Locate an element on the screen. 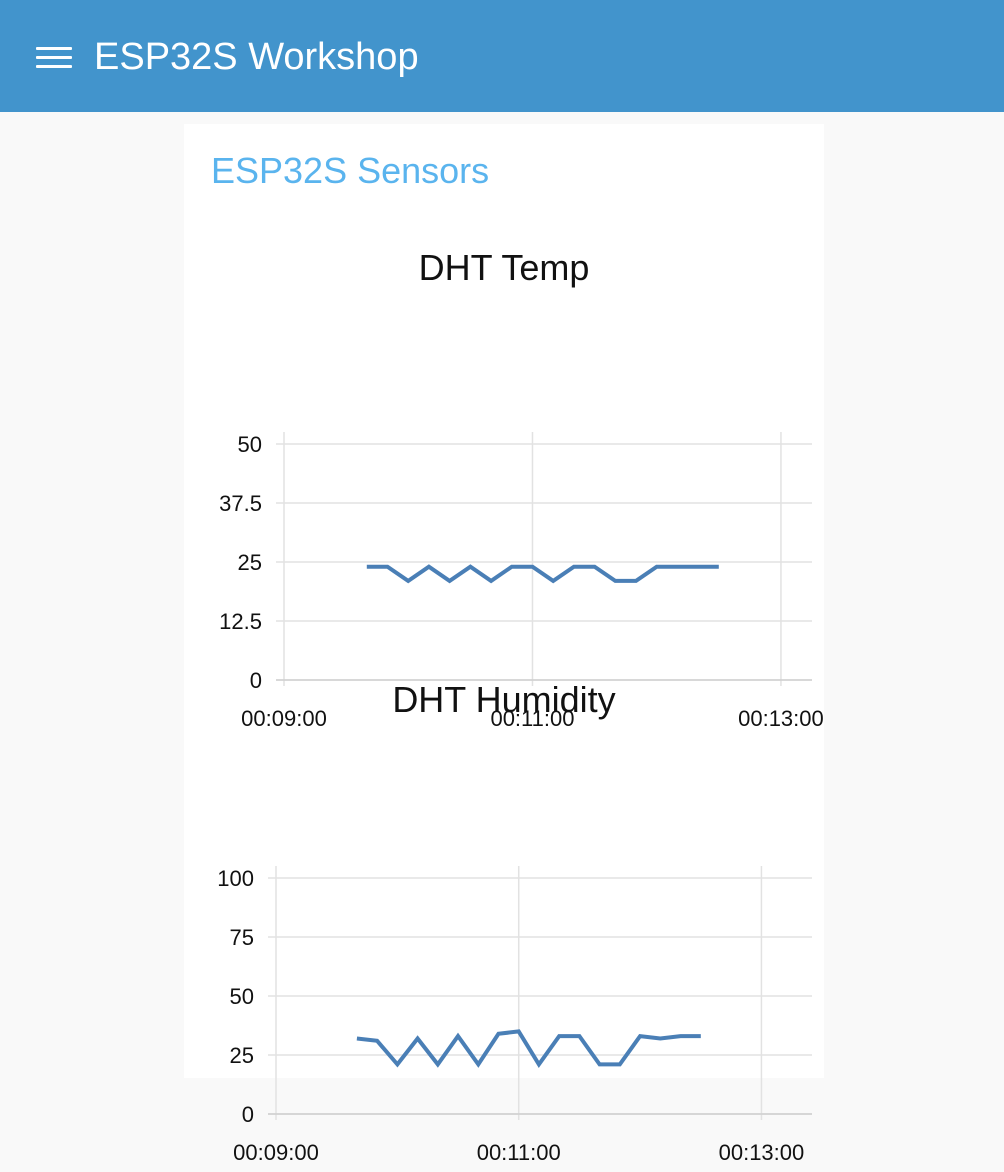  app-title: ESP32S Workshop is located at coordinates (256, 57).